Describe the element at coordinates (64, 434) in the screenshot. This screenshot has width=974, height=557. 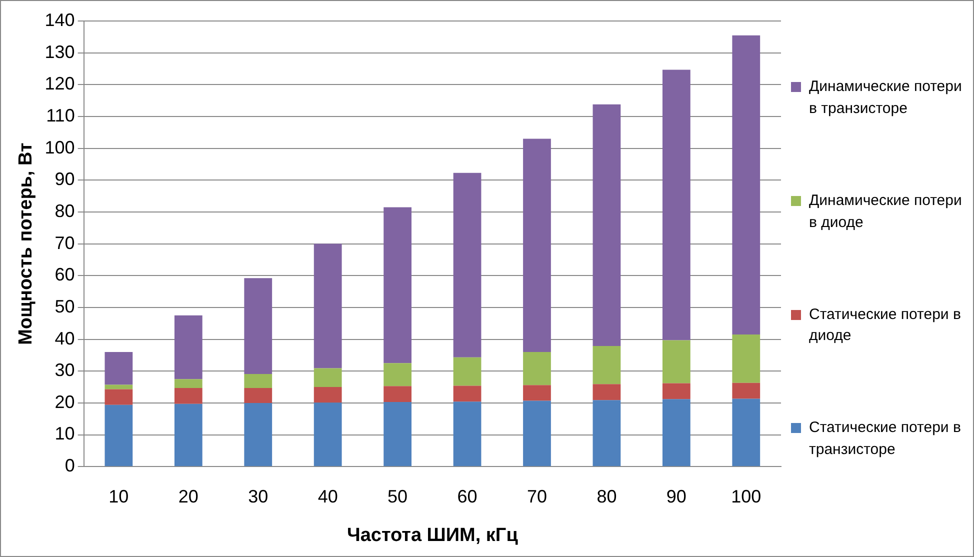
I see `y-tick-label: 10` at that location.